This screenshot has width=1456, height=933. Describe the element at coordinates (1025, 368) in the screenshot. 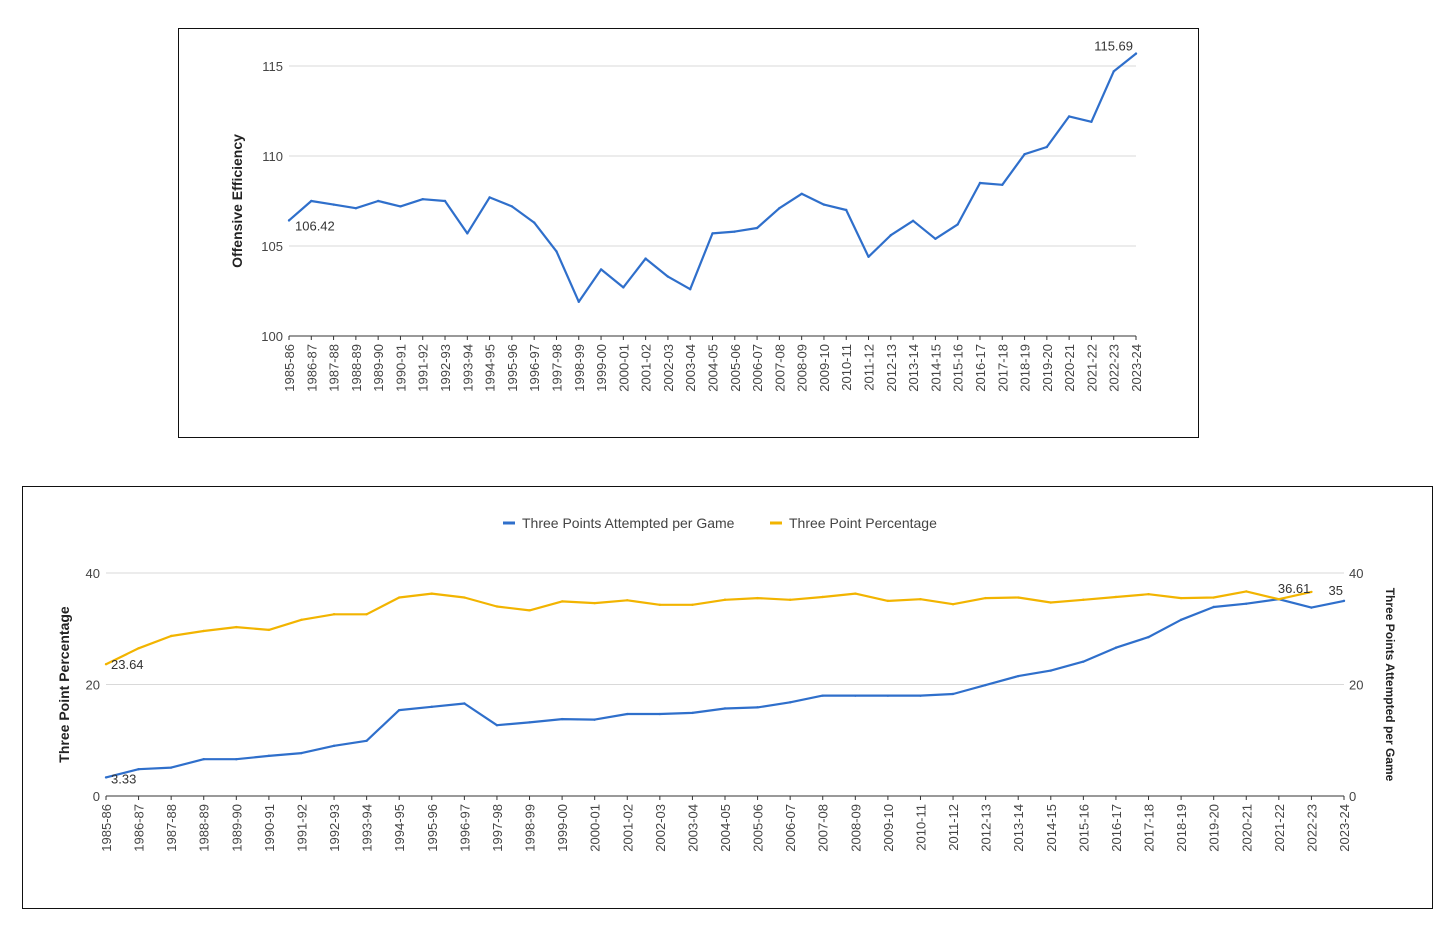

I see `x-tick-label: 2018-19` at that location.